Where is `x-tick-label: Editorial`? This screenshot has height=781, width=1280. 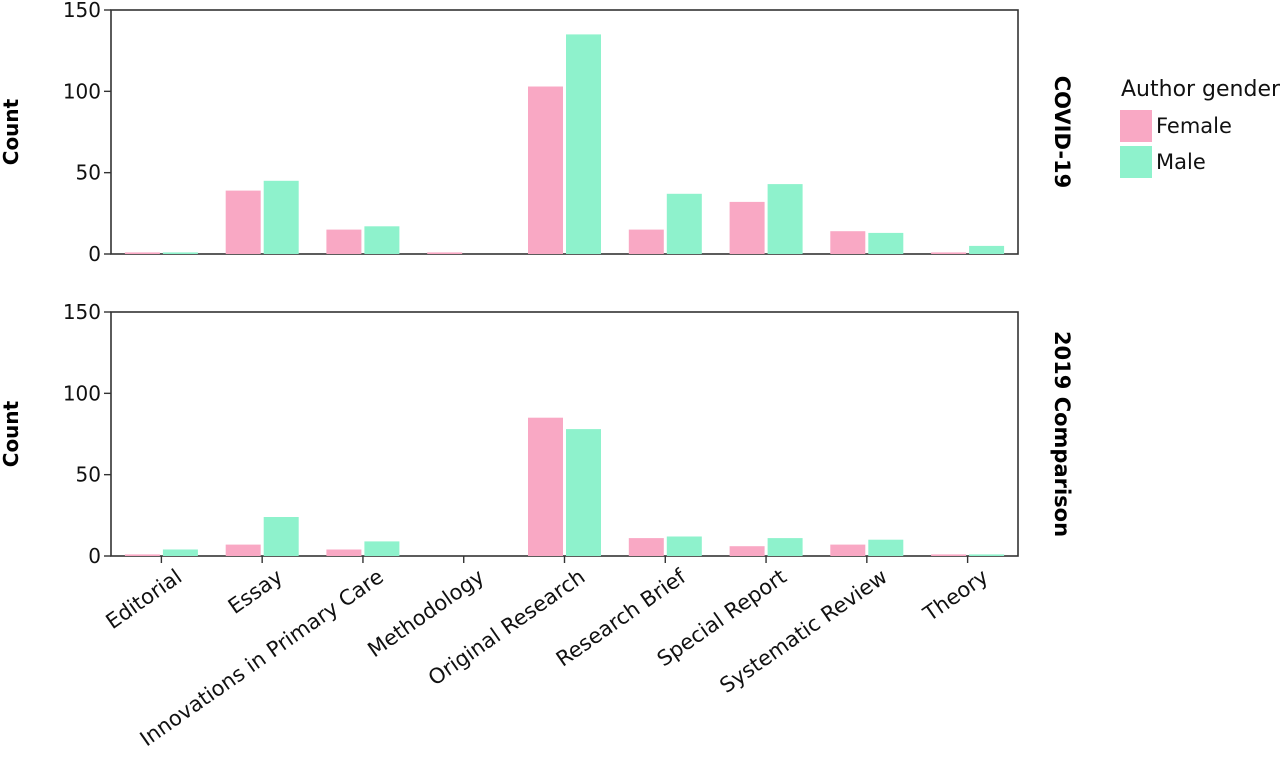
x-tick-label: Editorial is located at coordinates (143, 598).